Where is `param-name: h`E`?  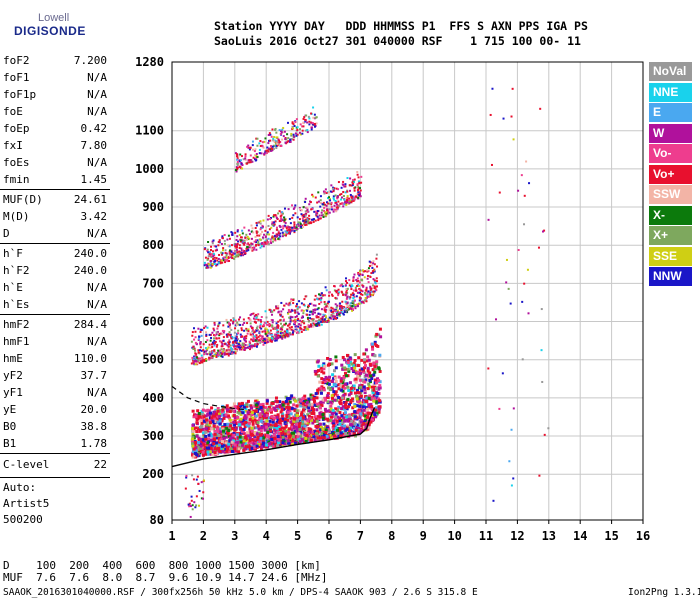 param-name: h`E is located at coordinates (13, 287).